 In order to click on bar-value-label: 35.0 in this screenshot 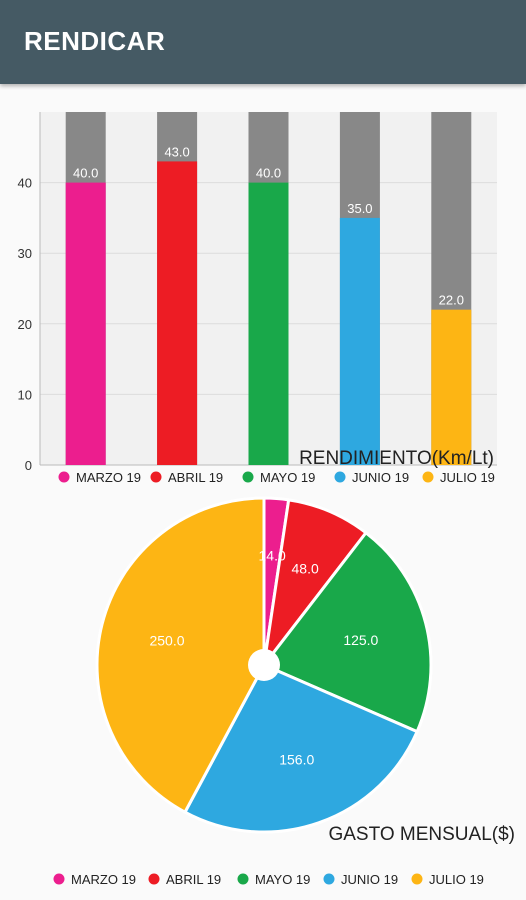, I will do `click(359, 208)`.